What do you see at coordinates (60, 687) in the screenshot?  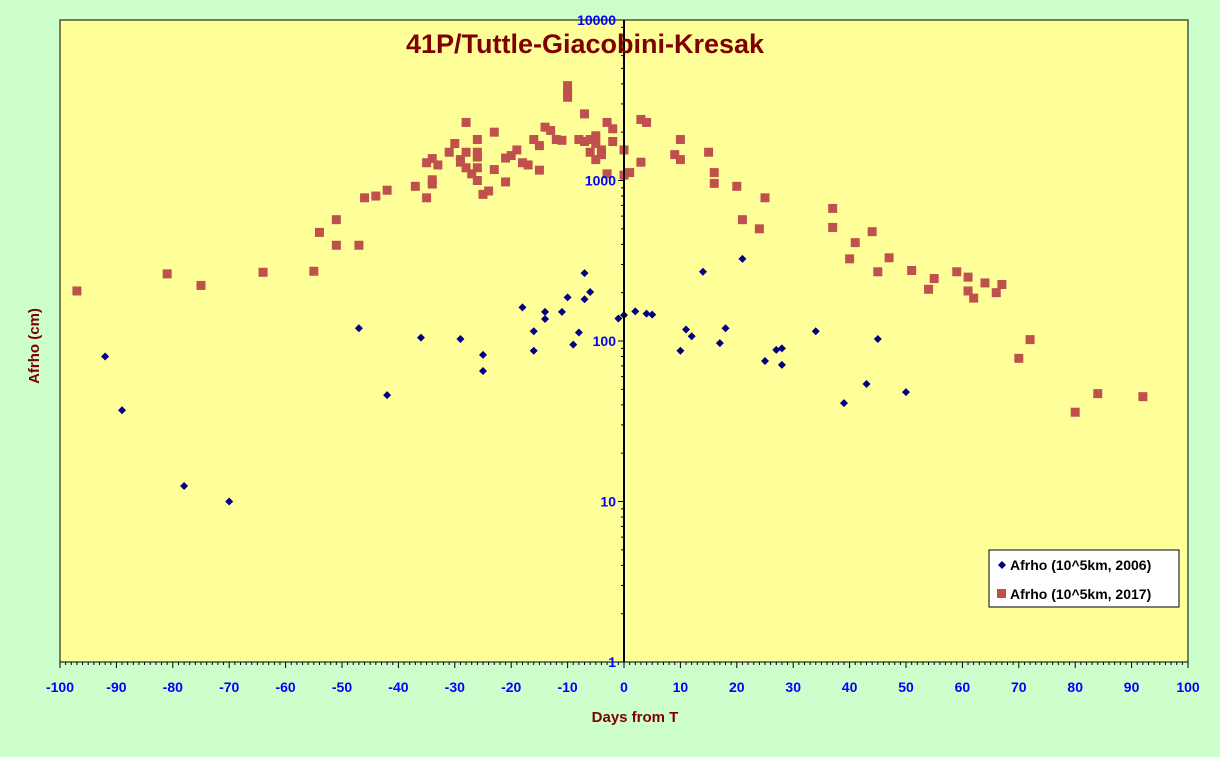 I see `x-tick-label: -100` at bounding box center [60, 687].